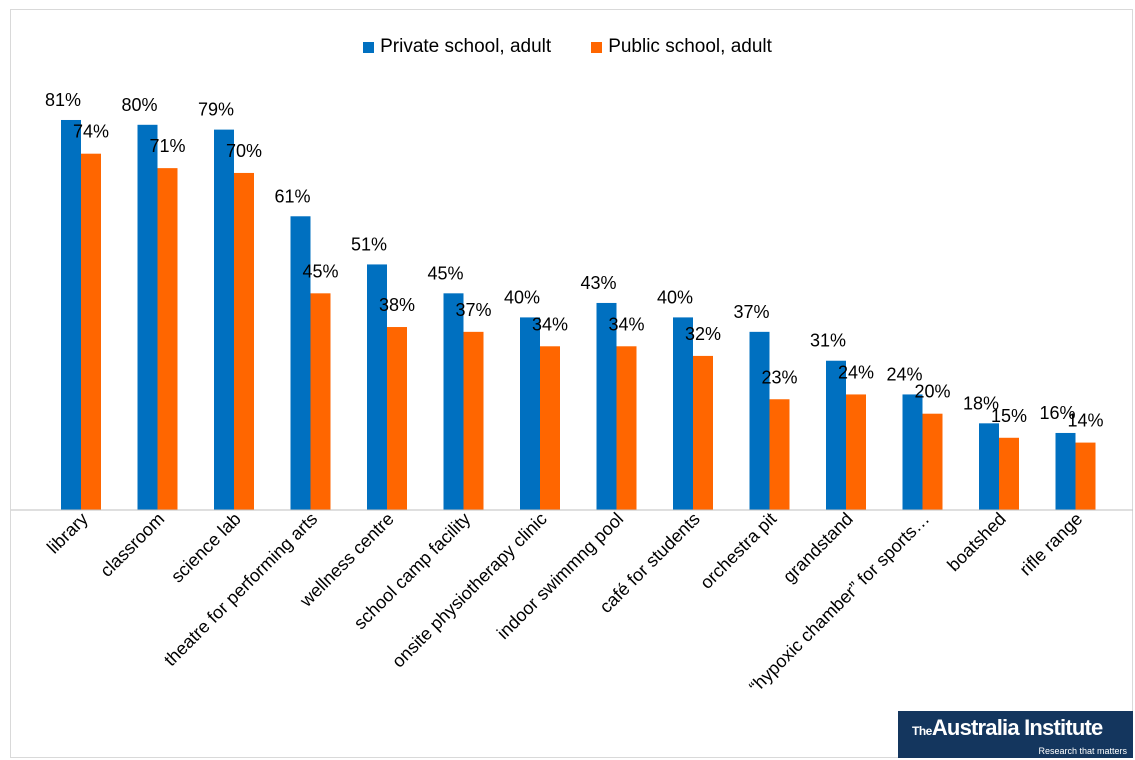 The image size is (1135, 760). What do you see at coordinates (976, 542) in the screenshot?
I see `x-tick-label-12: boatshed` at bounding box center [976, 542].